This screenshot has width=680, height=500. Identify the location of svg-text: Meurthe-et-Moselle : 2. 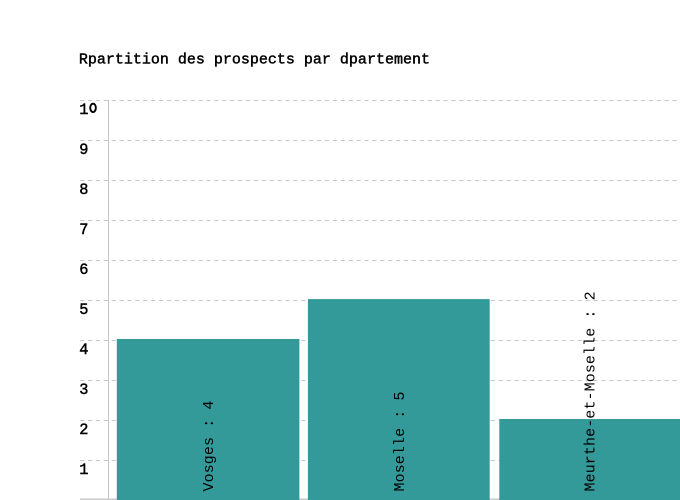
(591, 391).